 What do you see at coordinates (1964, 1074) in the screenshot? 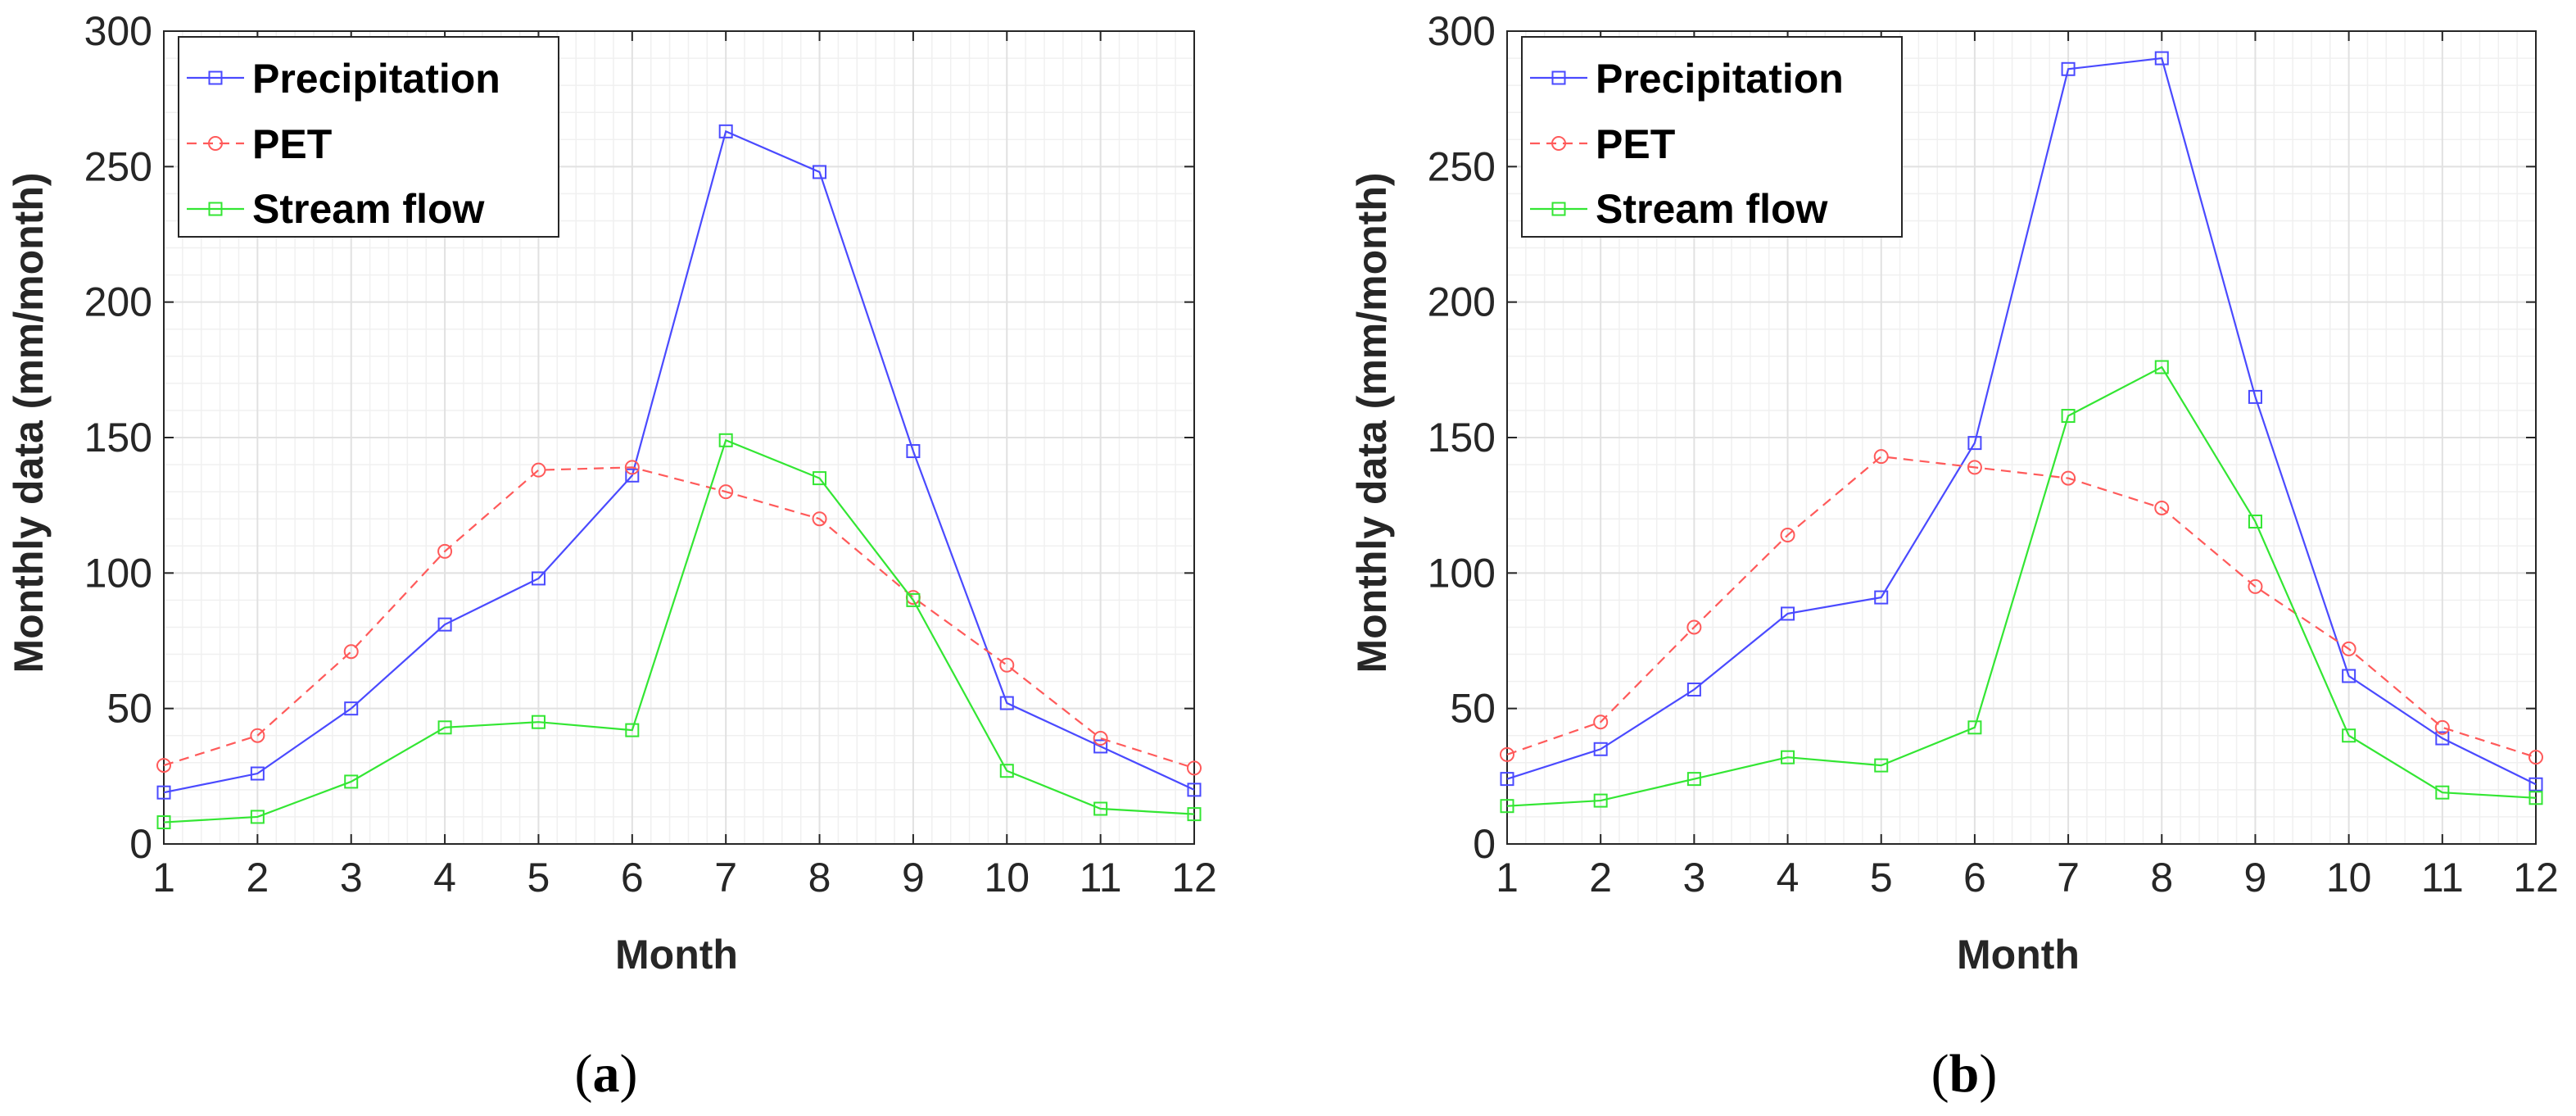
I see `panel-caption-b: (b)` at bounding box center [1964, 1074].